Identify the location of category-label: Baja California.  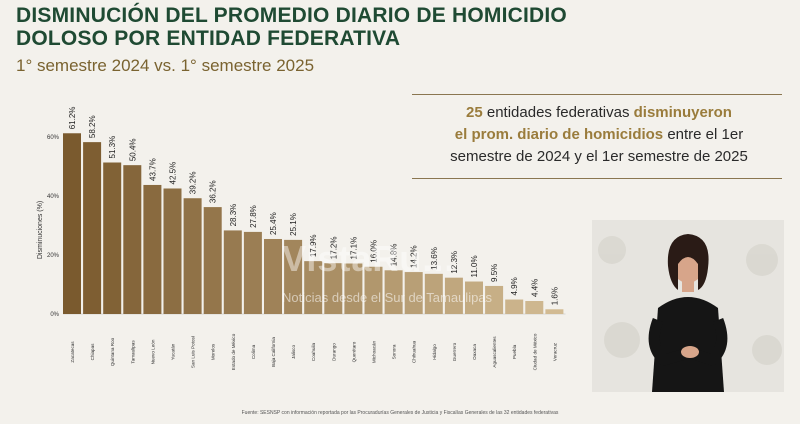
(273, 352).